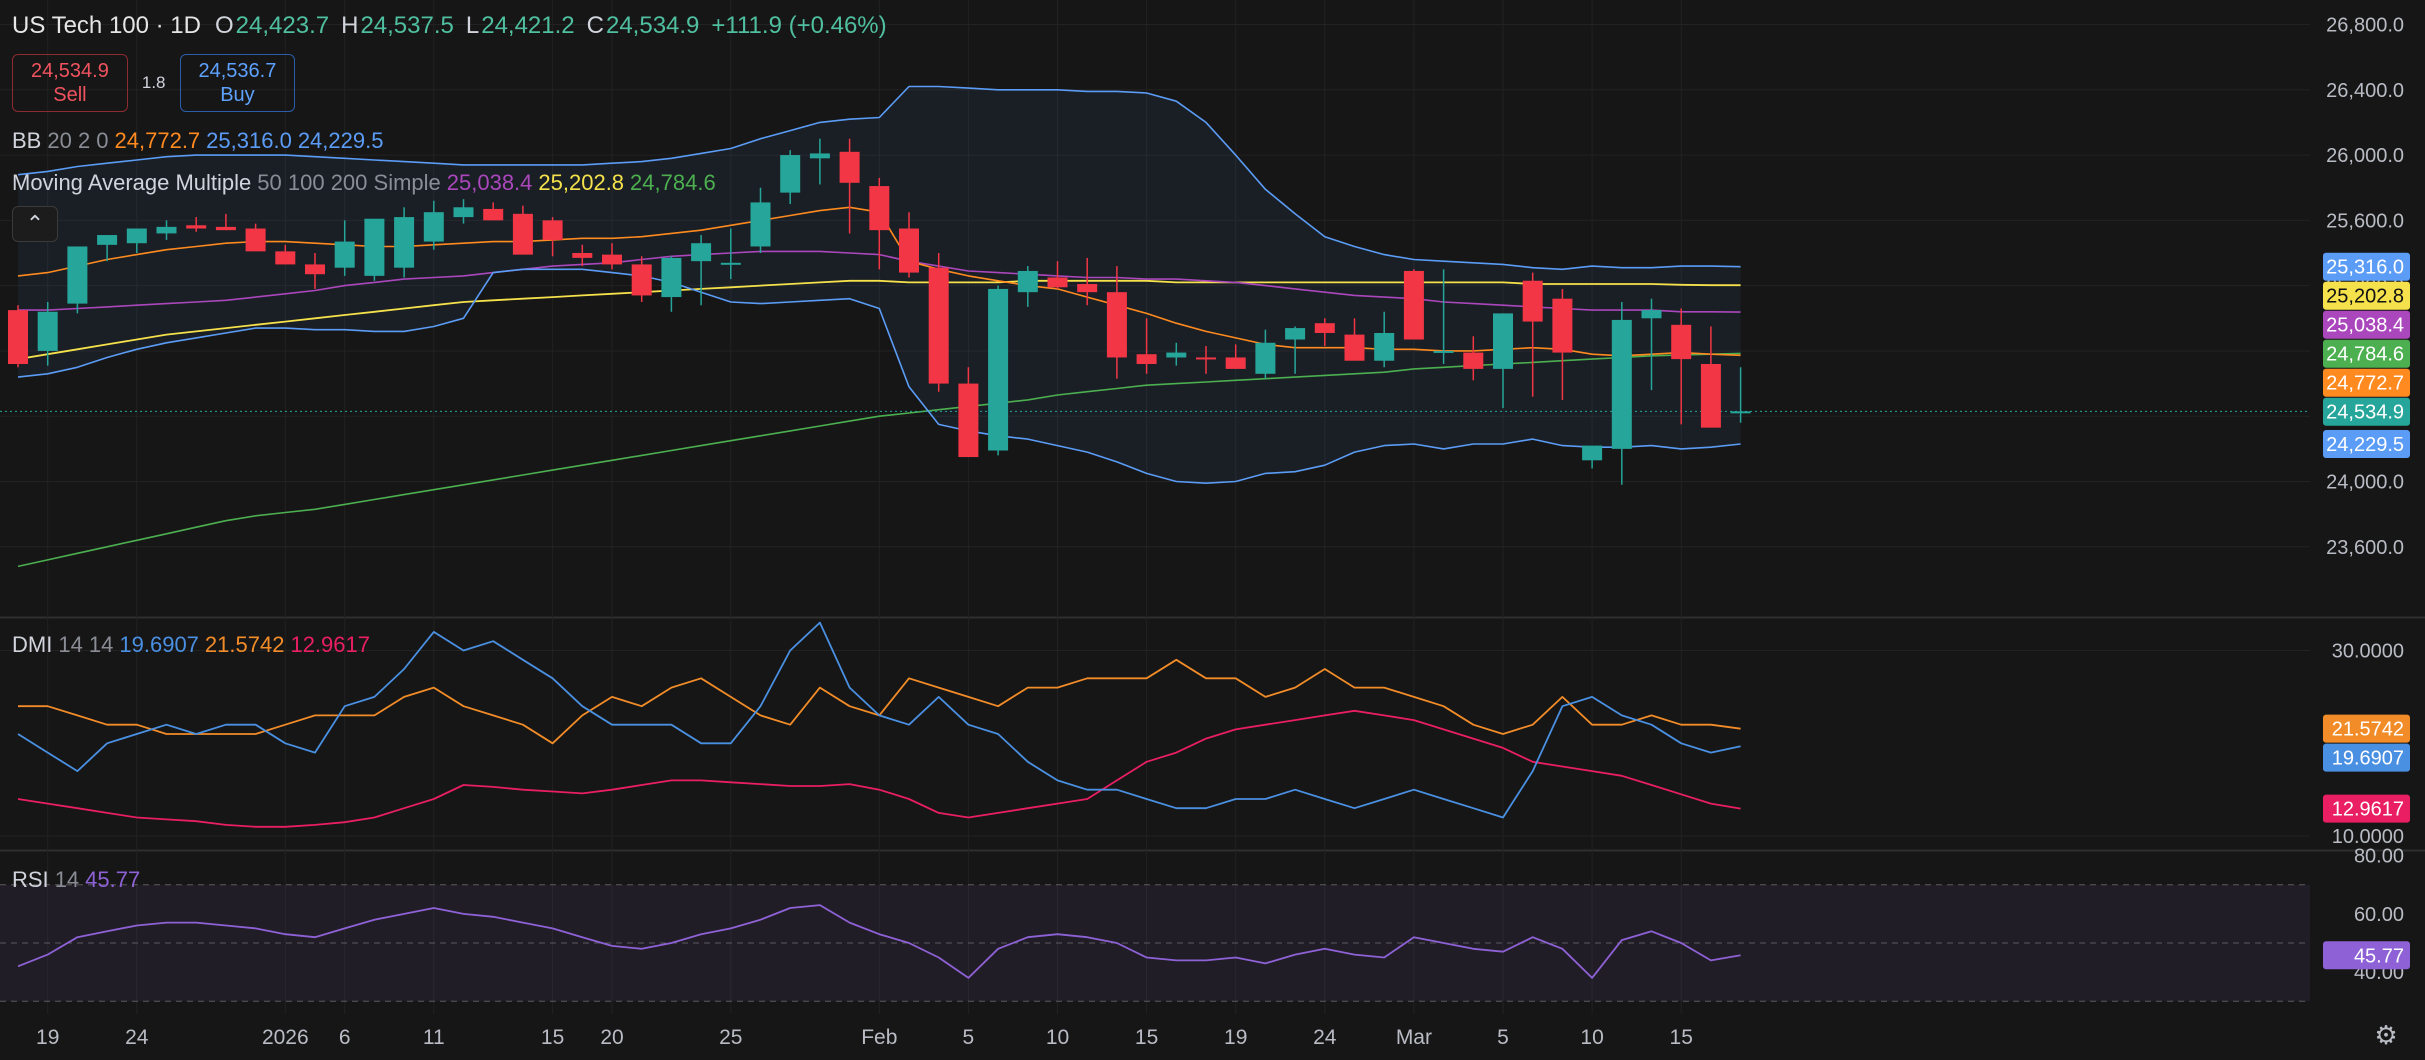 This screenshot has width=2425, height=1060. What do you see at coordinates (2365, 413) in the screenshot?
I see `price-badge-label: 24,534.9` at bounding box center [2365, 413].